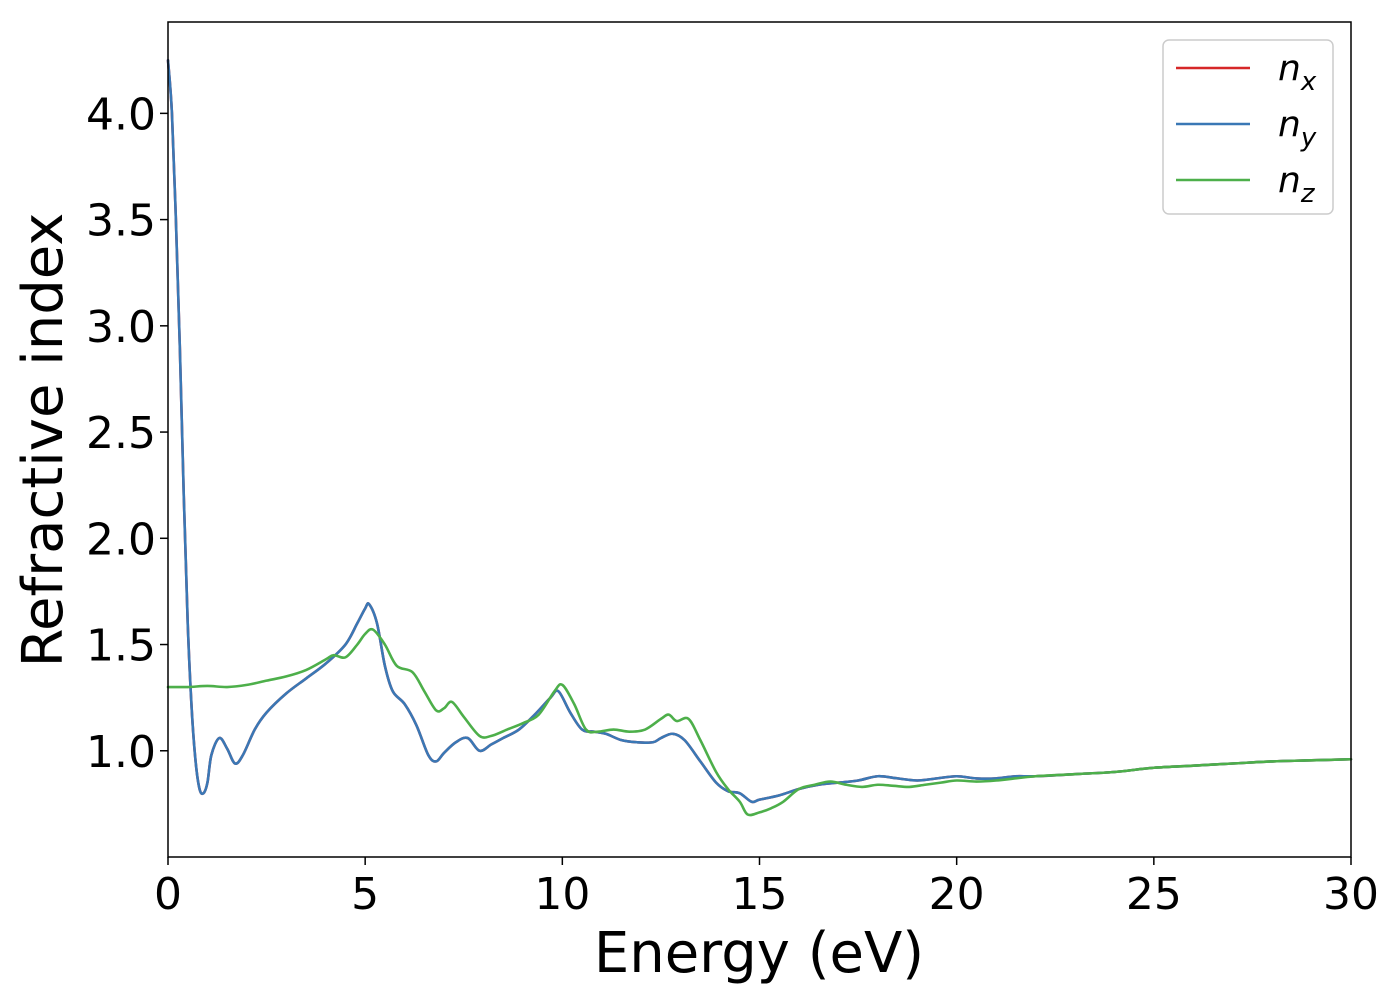 The width and height of the screenshot is (1400, 1000). Describe the element at coordinates (1297, 184) in the screenshot. I see `legend-label-nz: nz` at that location.